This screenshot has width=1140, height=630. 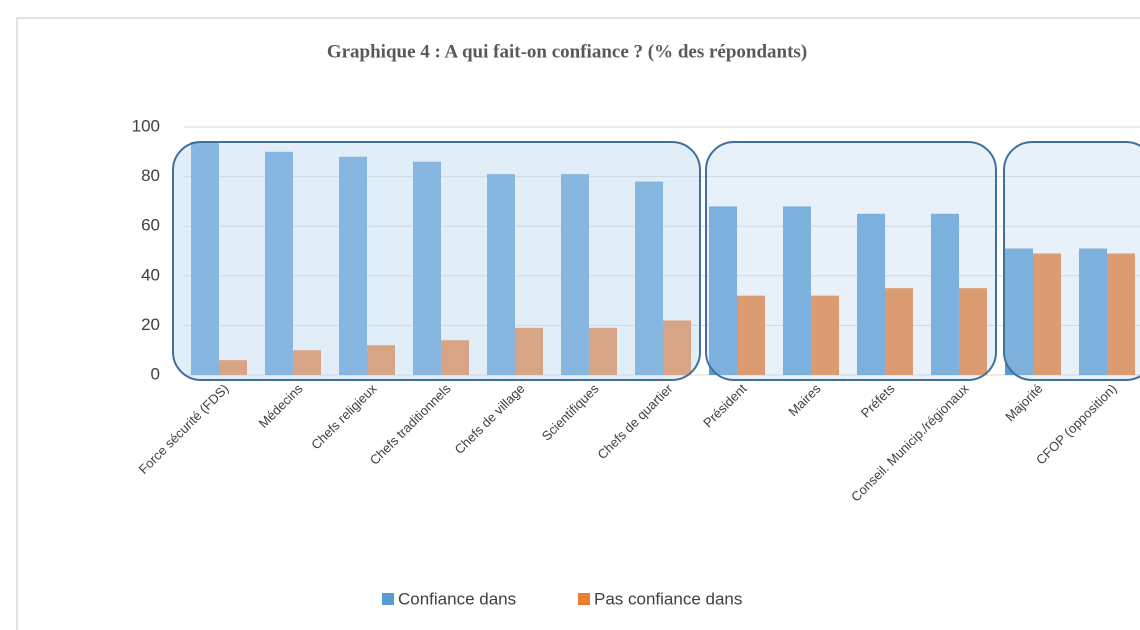 What do you see at coordinates (410, 424) in the screenshot?
I see `x-tick-label: Chefs traditionnels` at bounding box center [410, 424].